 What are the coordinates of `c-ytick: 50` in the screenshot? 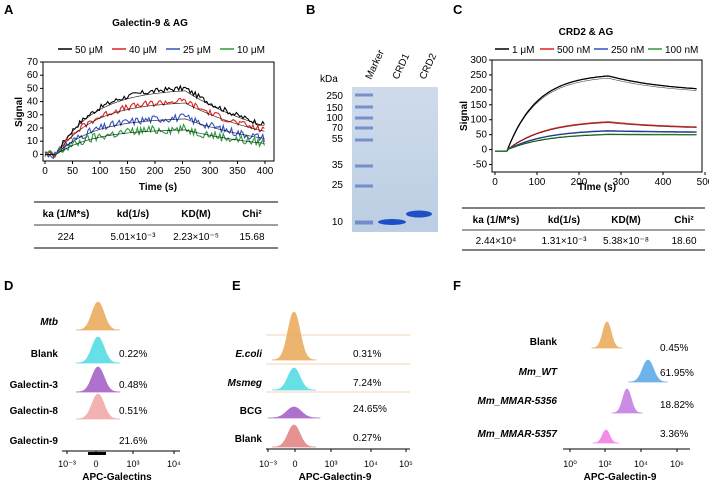 It's located at (482, 135).